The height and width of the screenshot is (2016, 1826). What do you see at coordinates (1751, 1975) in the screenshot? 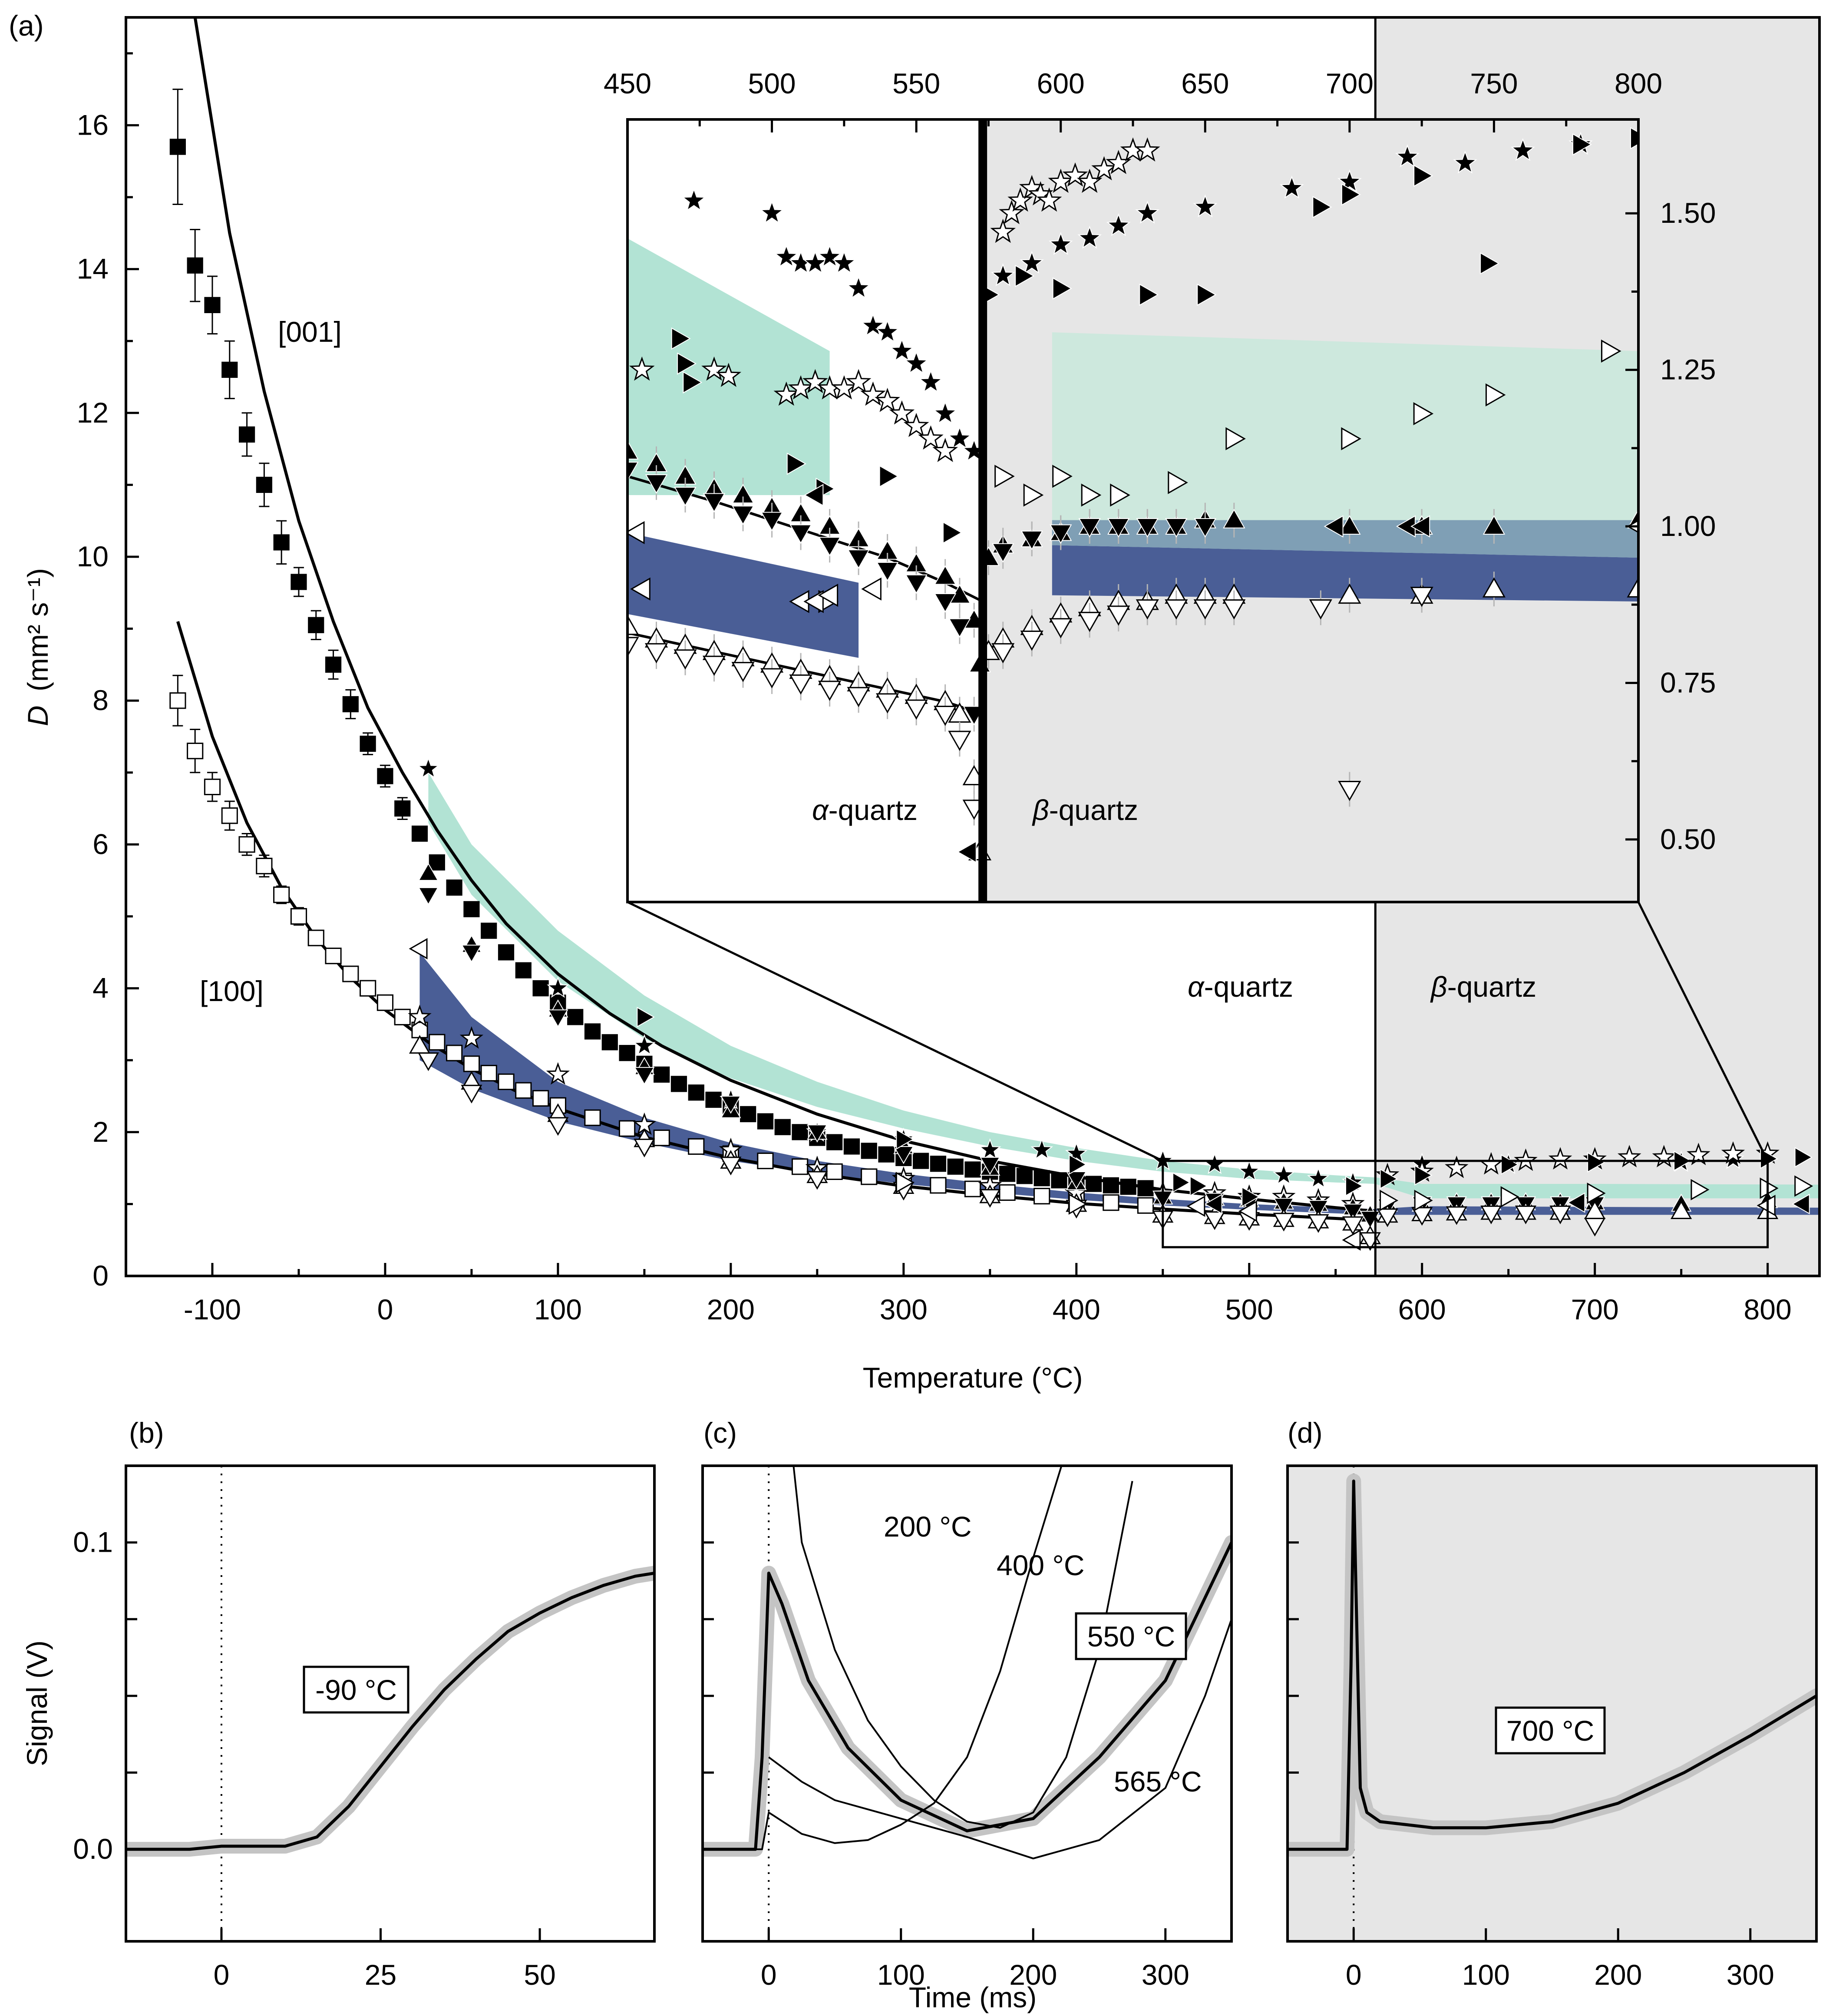
I see `x-tick-label: 300` at bounding box center [1751, 1975].